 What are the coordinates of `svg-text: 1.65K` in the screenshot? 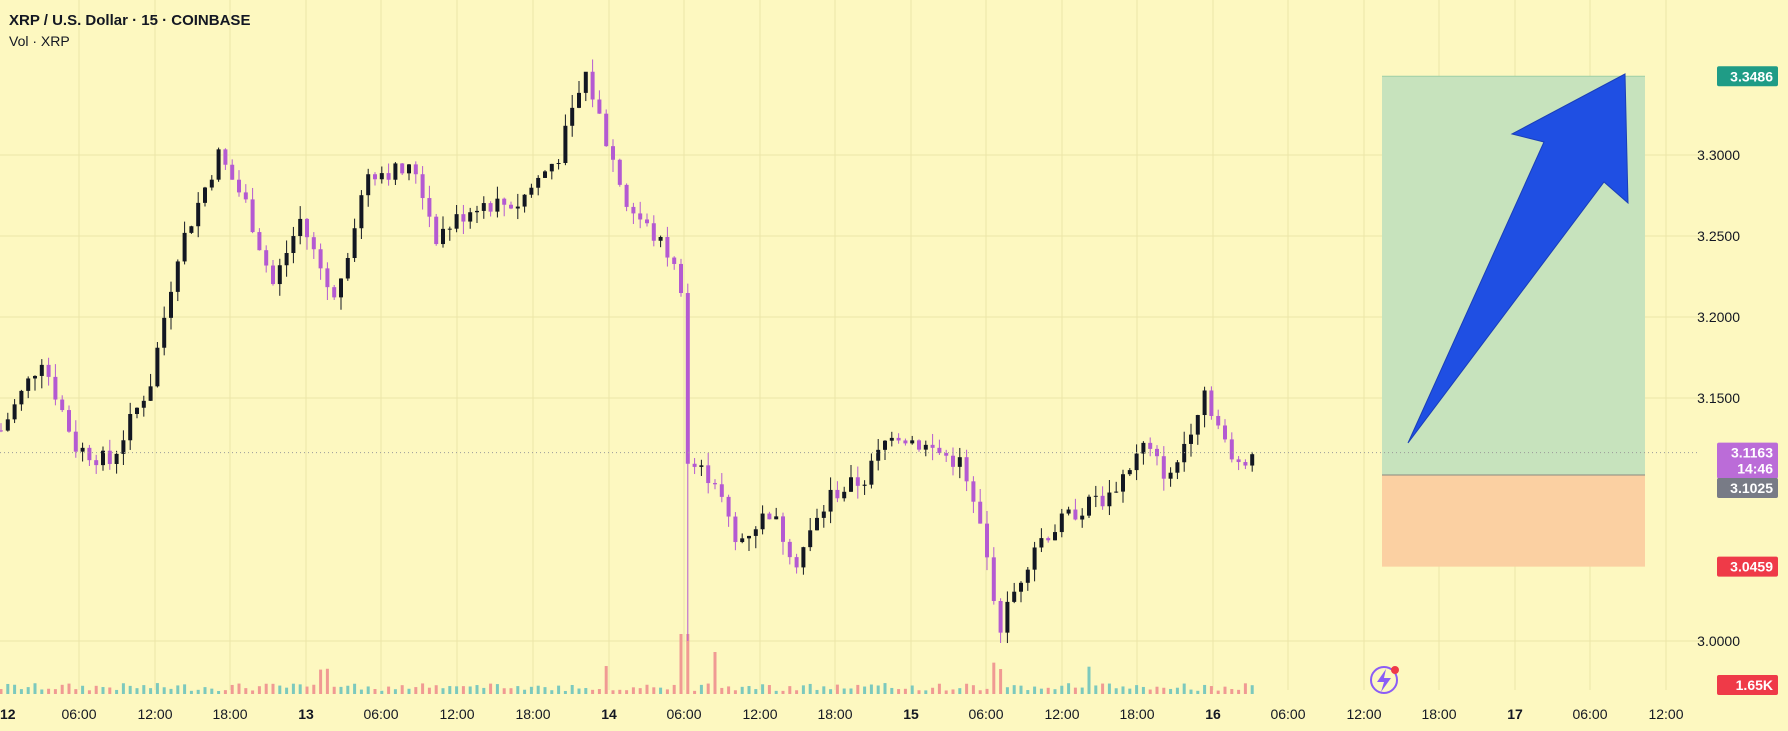 It's located at (1754, 685).